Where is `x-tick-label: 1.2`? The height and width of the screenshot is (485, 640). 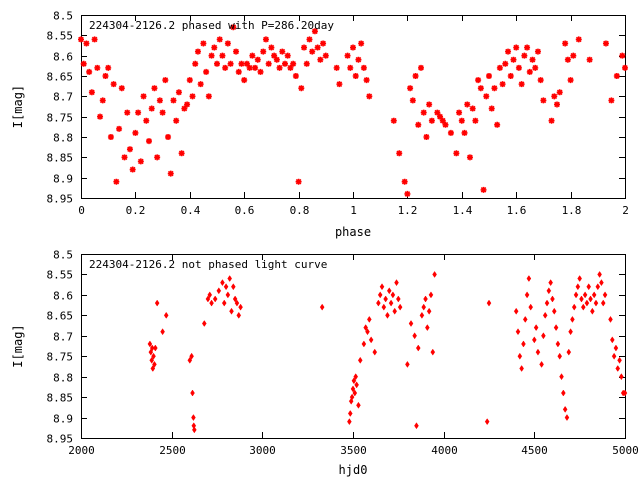 x-tick-label: 1.2 is located at coordinates (408, 210).